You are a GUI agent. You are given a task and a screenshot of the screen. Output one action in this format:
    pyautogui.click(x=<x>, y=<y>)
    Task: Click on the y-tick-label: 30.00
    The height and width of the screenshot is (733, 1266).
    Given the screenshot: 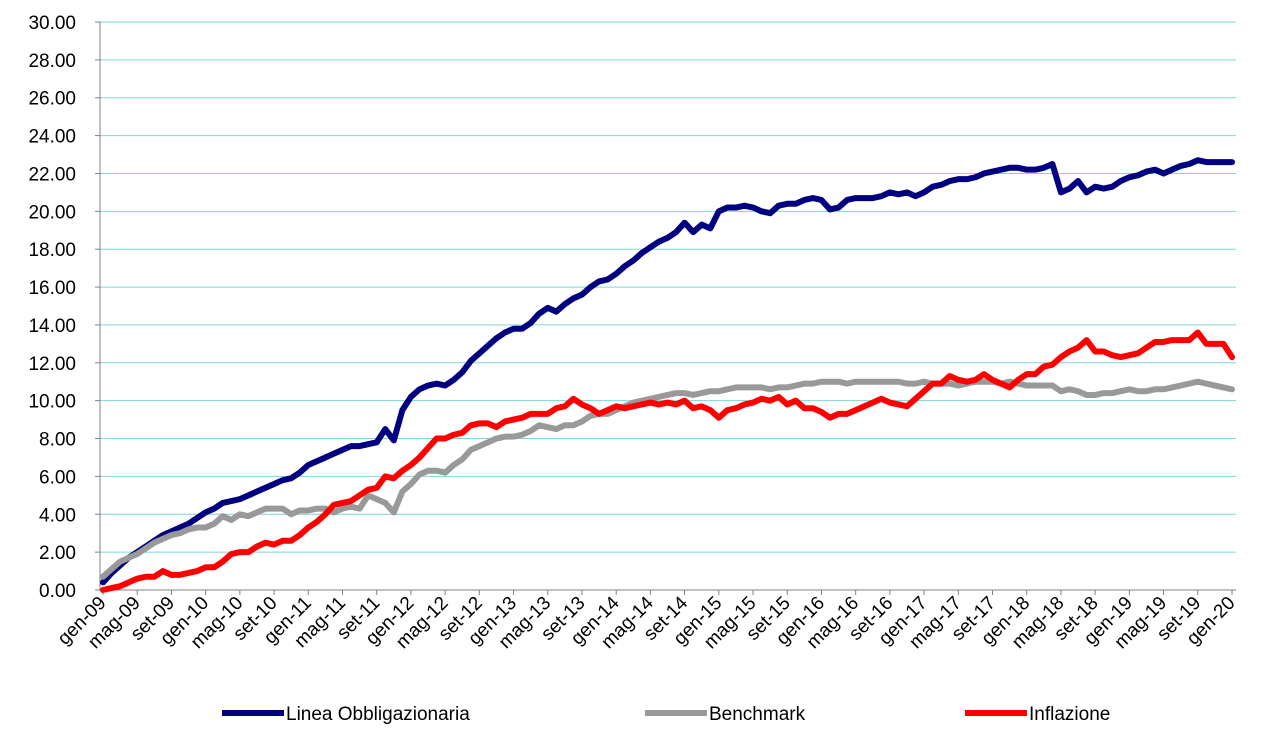 What is the action you would take?
    pyautogui.click(x=52, y=23)
    